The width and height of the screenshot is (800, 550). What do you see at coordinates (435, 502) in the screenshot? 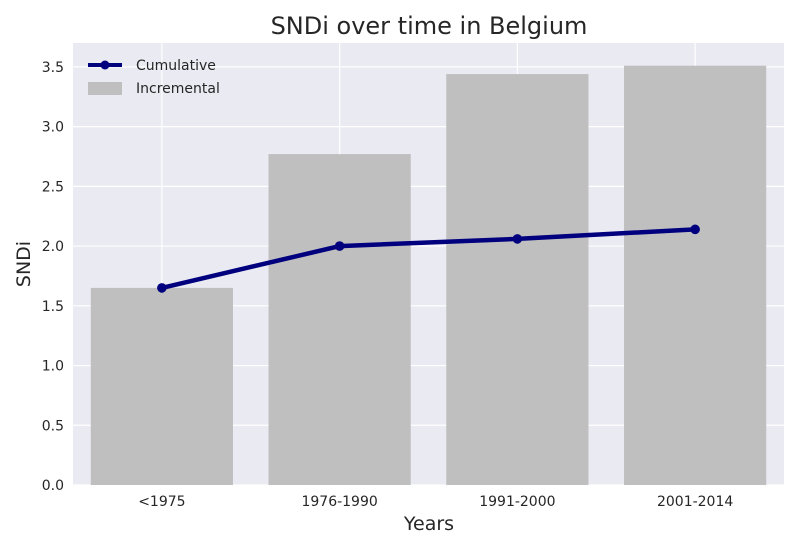
I see `x-axis-ticks: <1975 1976-1990 1991-2000 2001-2014` at bounding box center [435, 502].